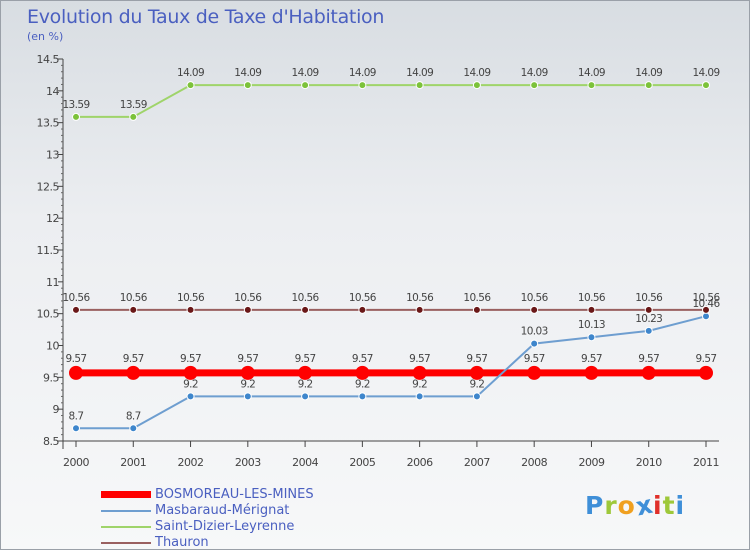 The height and width of the screenshot is (551, 750). I want to click on x-tick-label: 2006, so click(420, 462).